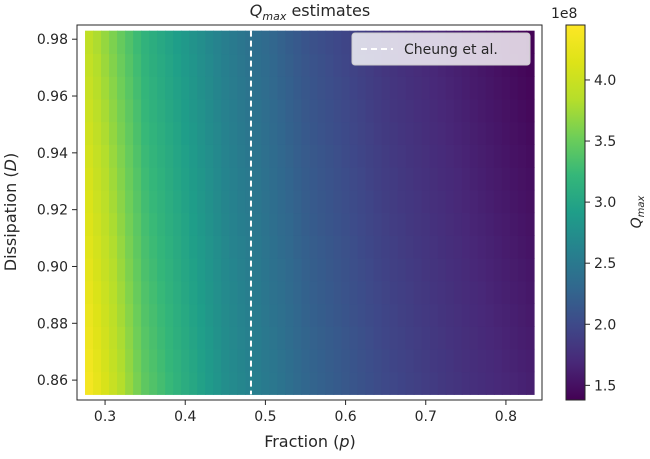  Describe the element at coordinates (451, 50) in the screenshot. I see `legend-label-cheung: Cheung et al.` at that location.